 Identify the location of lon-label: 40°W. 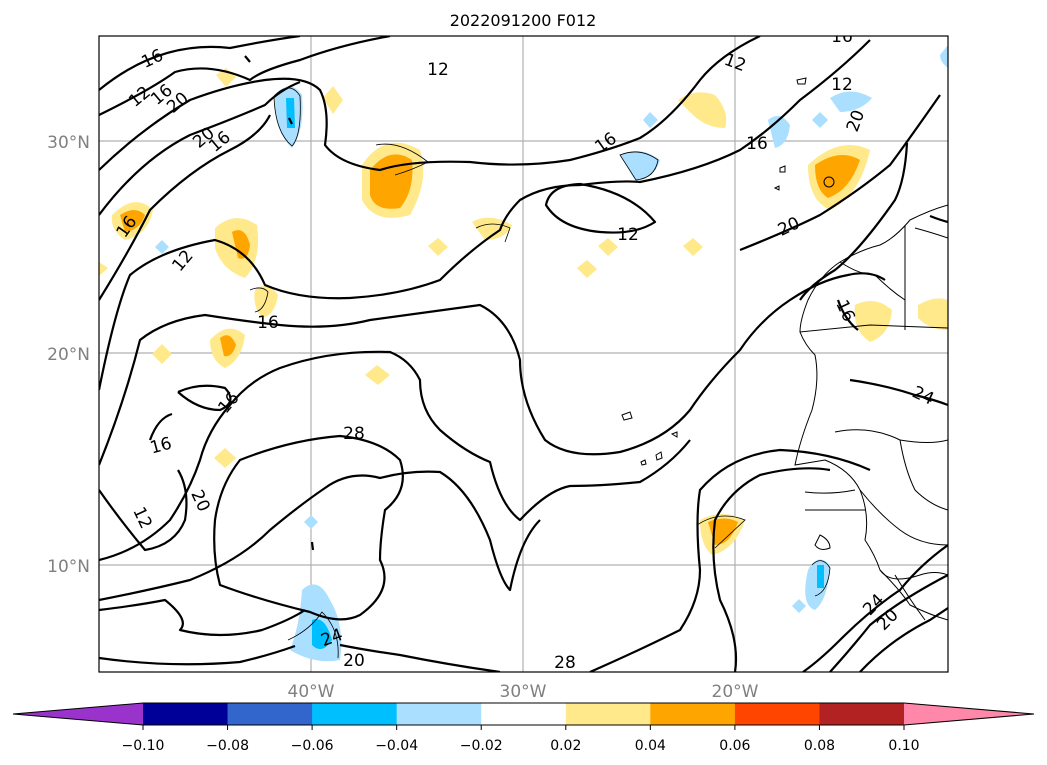
(311, 692).